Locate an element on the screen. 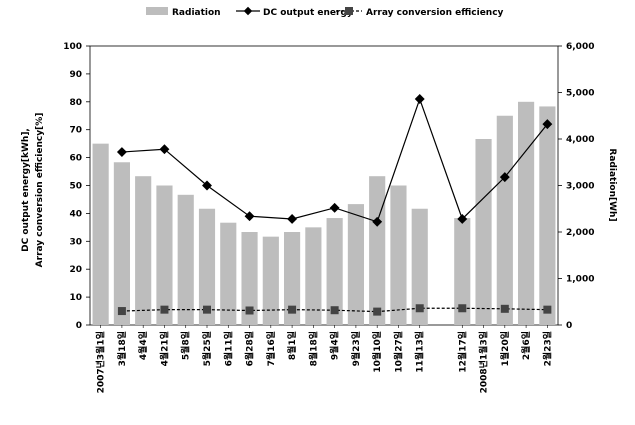  x-tick-label: 9월23일 is located at coordinates (356, 348).